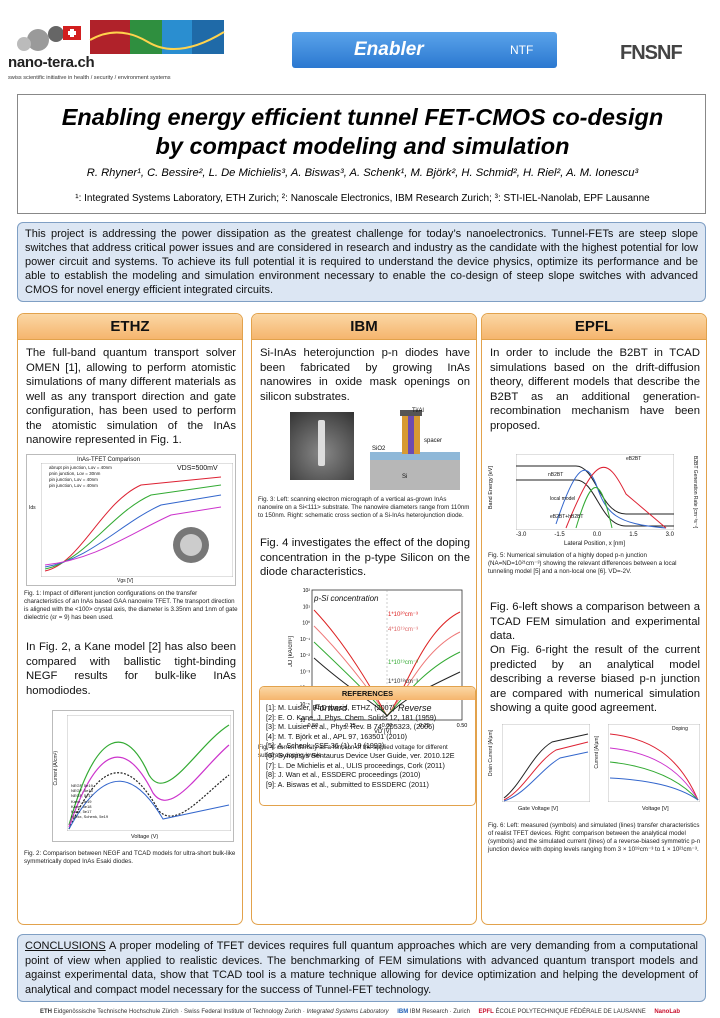  Describe the element at coordinates (73, 485) in the screenshot. I see `fig1-legend-3: pin junction, Lov = 40nm` at that location.